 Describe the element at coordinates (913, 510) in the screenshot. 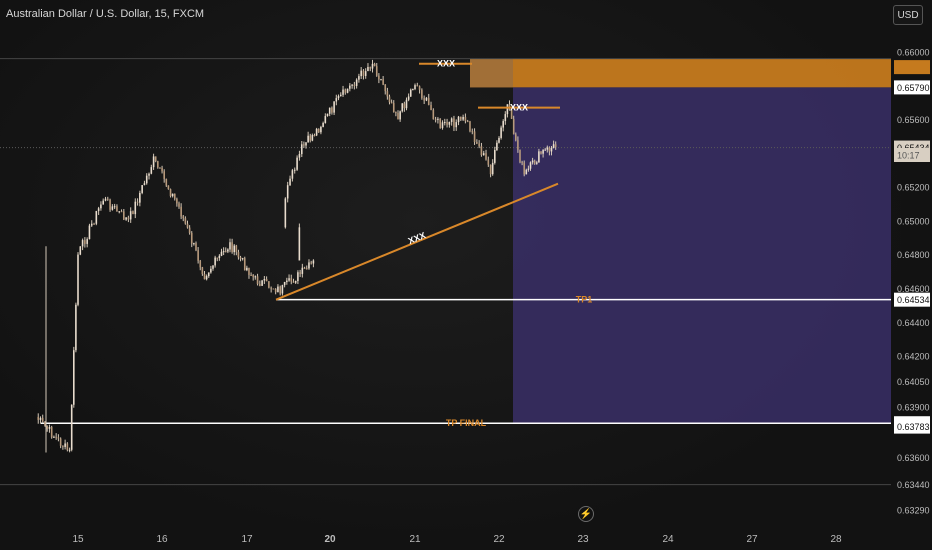

I see `price-label: 0.63290` at that location.